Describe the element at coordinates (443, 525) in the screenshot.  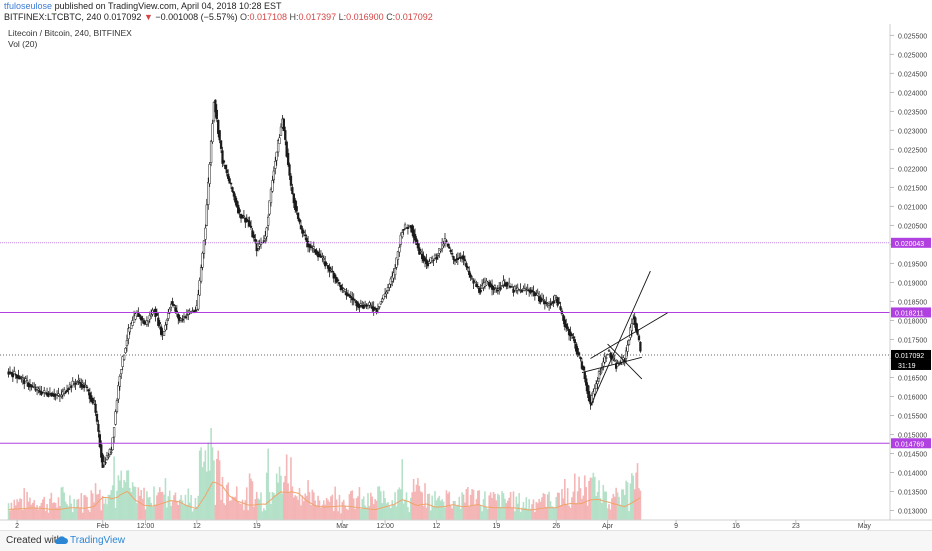
I see `time-axis: 2 Feb 12:00 12 19 Mar 12:00 12 19 26 Apr 9 16 23 May` at that location.